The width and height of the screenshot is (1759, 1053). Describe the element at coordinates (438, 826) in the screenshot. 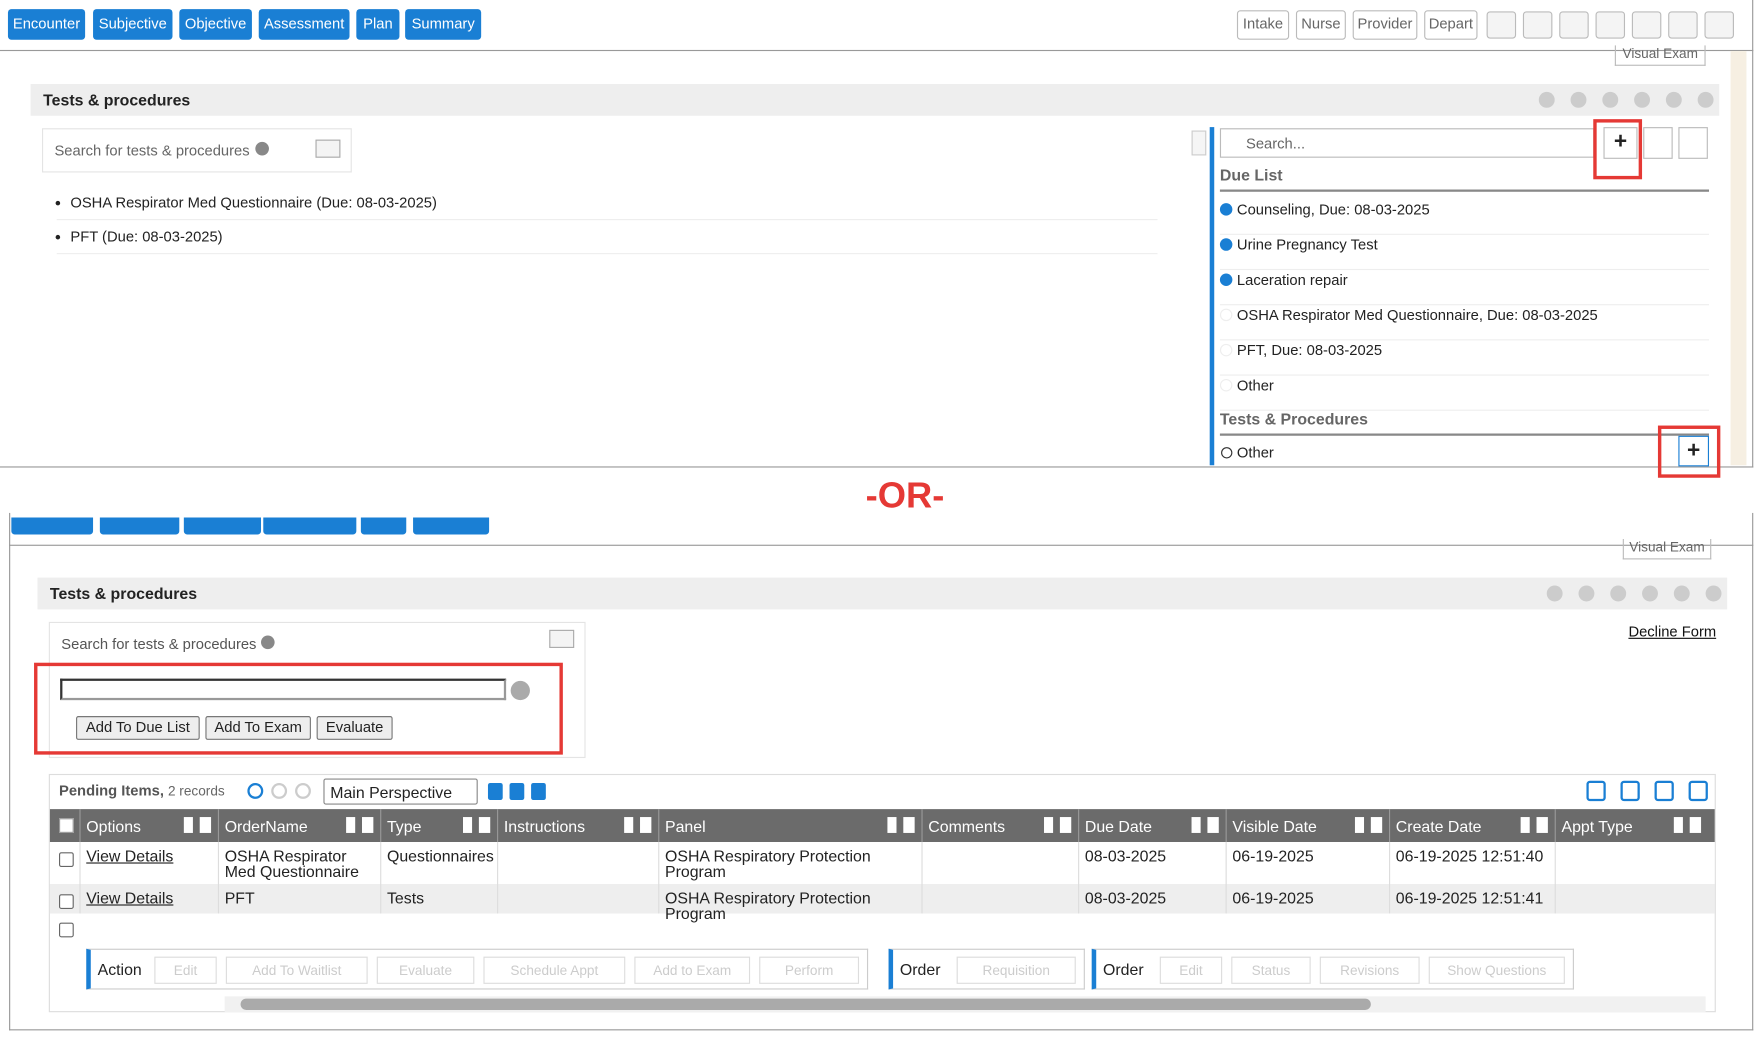

I see `column-header: Type` at that location.